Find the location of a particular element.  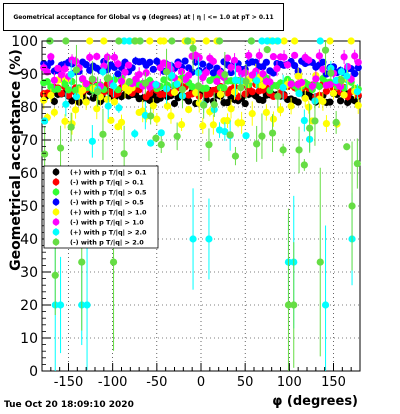

legend-label: (-) with p T/|q| > 2.0 is located at coordinates (107, 243).